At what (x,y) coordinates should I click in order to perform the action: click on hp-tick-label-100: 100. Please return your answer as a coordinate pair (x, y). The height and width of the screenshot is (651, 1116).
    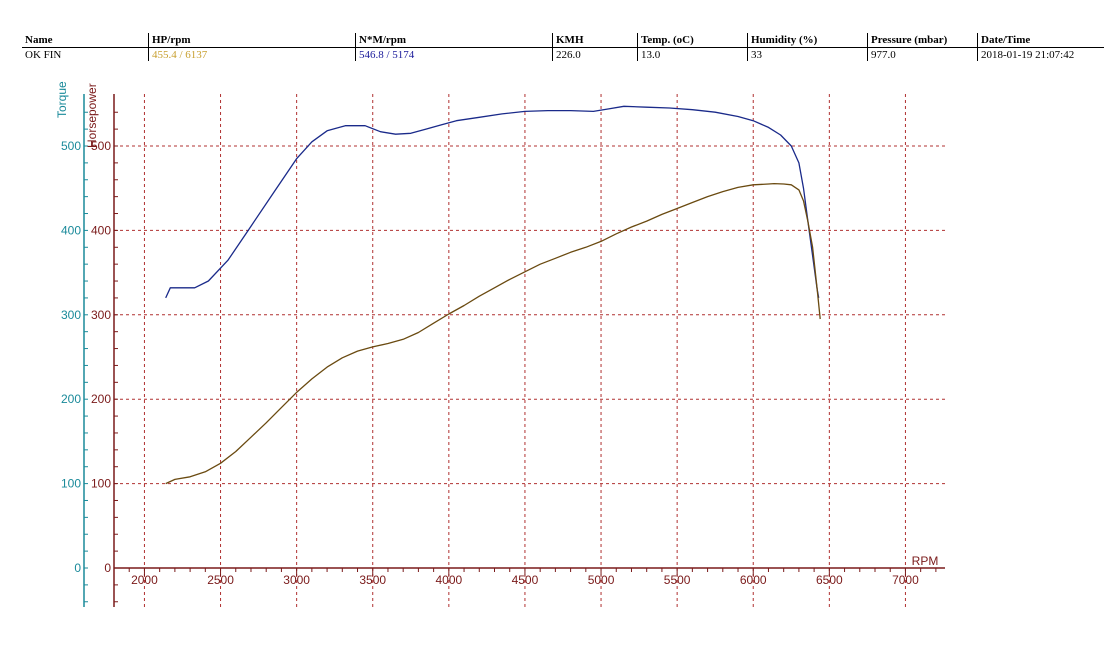
    Looking at the image, I should click on (101, 484).